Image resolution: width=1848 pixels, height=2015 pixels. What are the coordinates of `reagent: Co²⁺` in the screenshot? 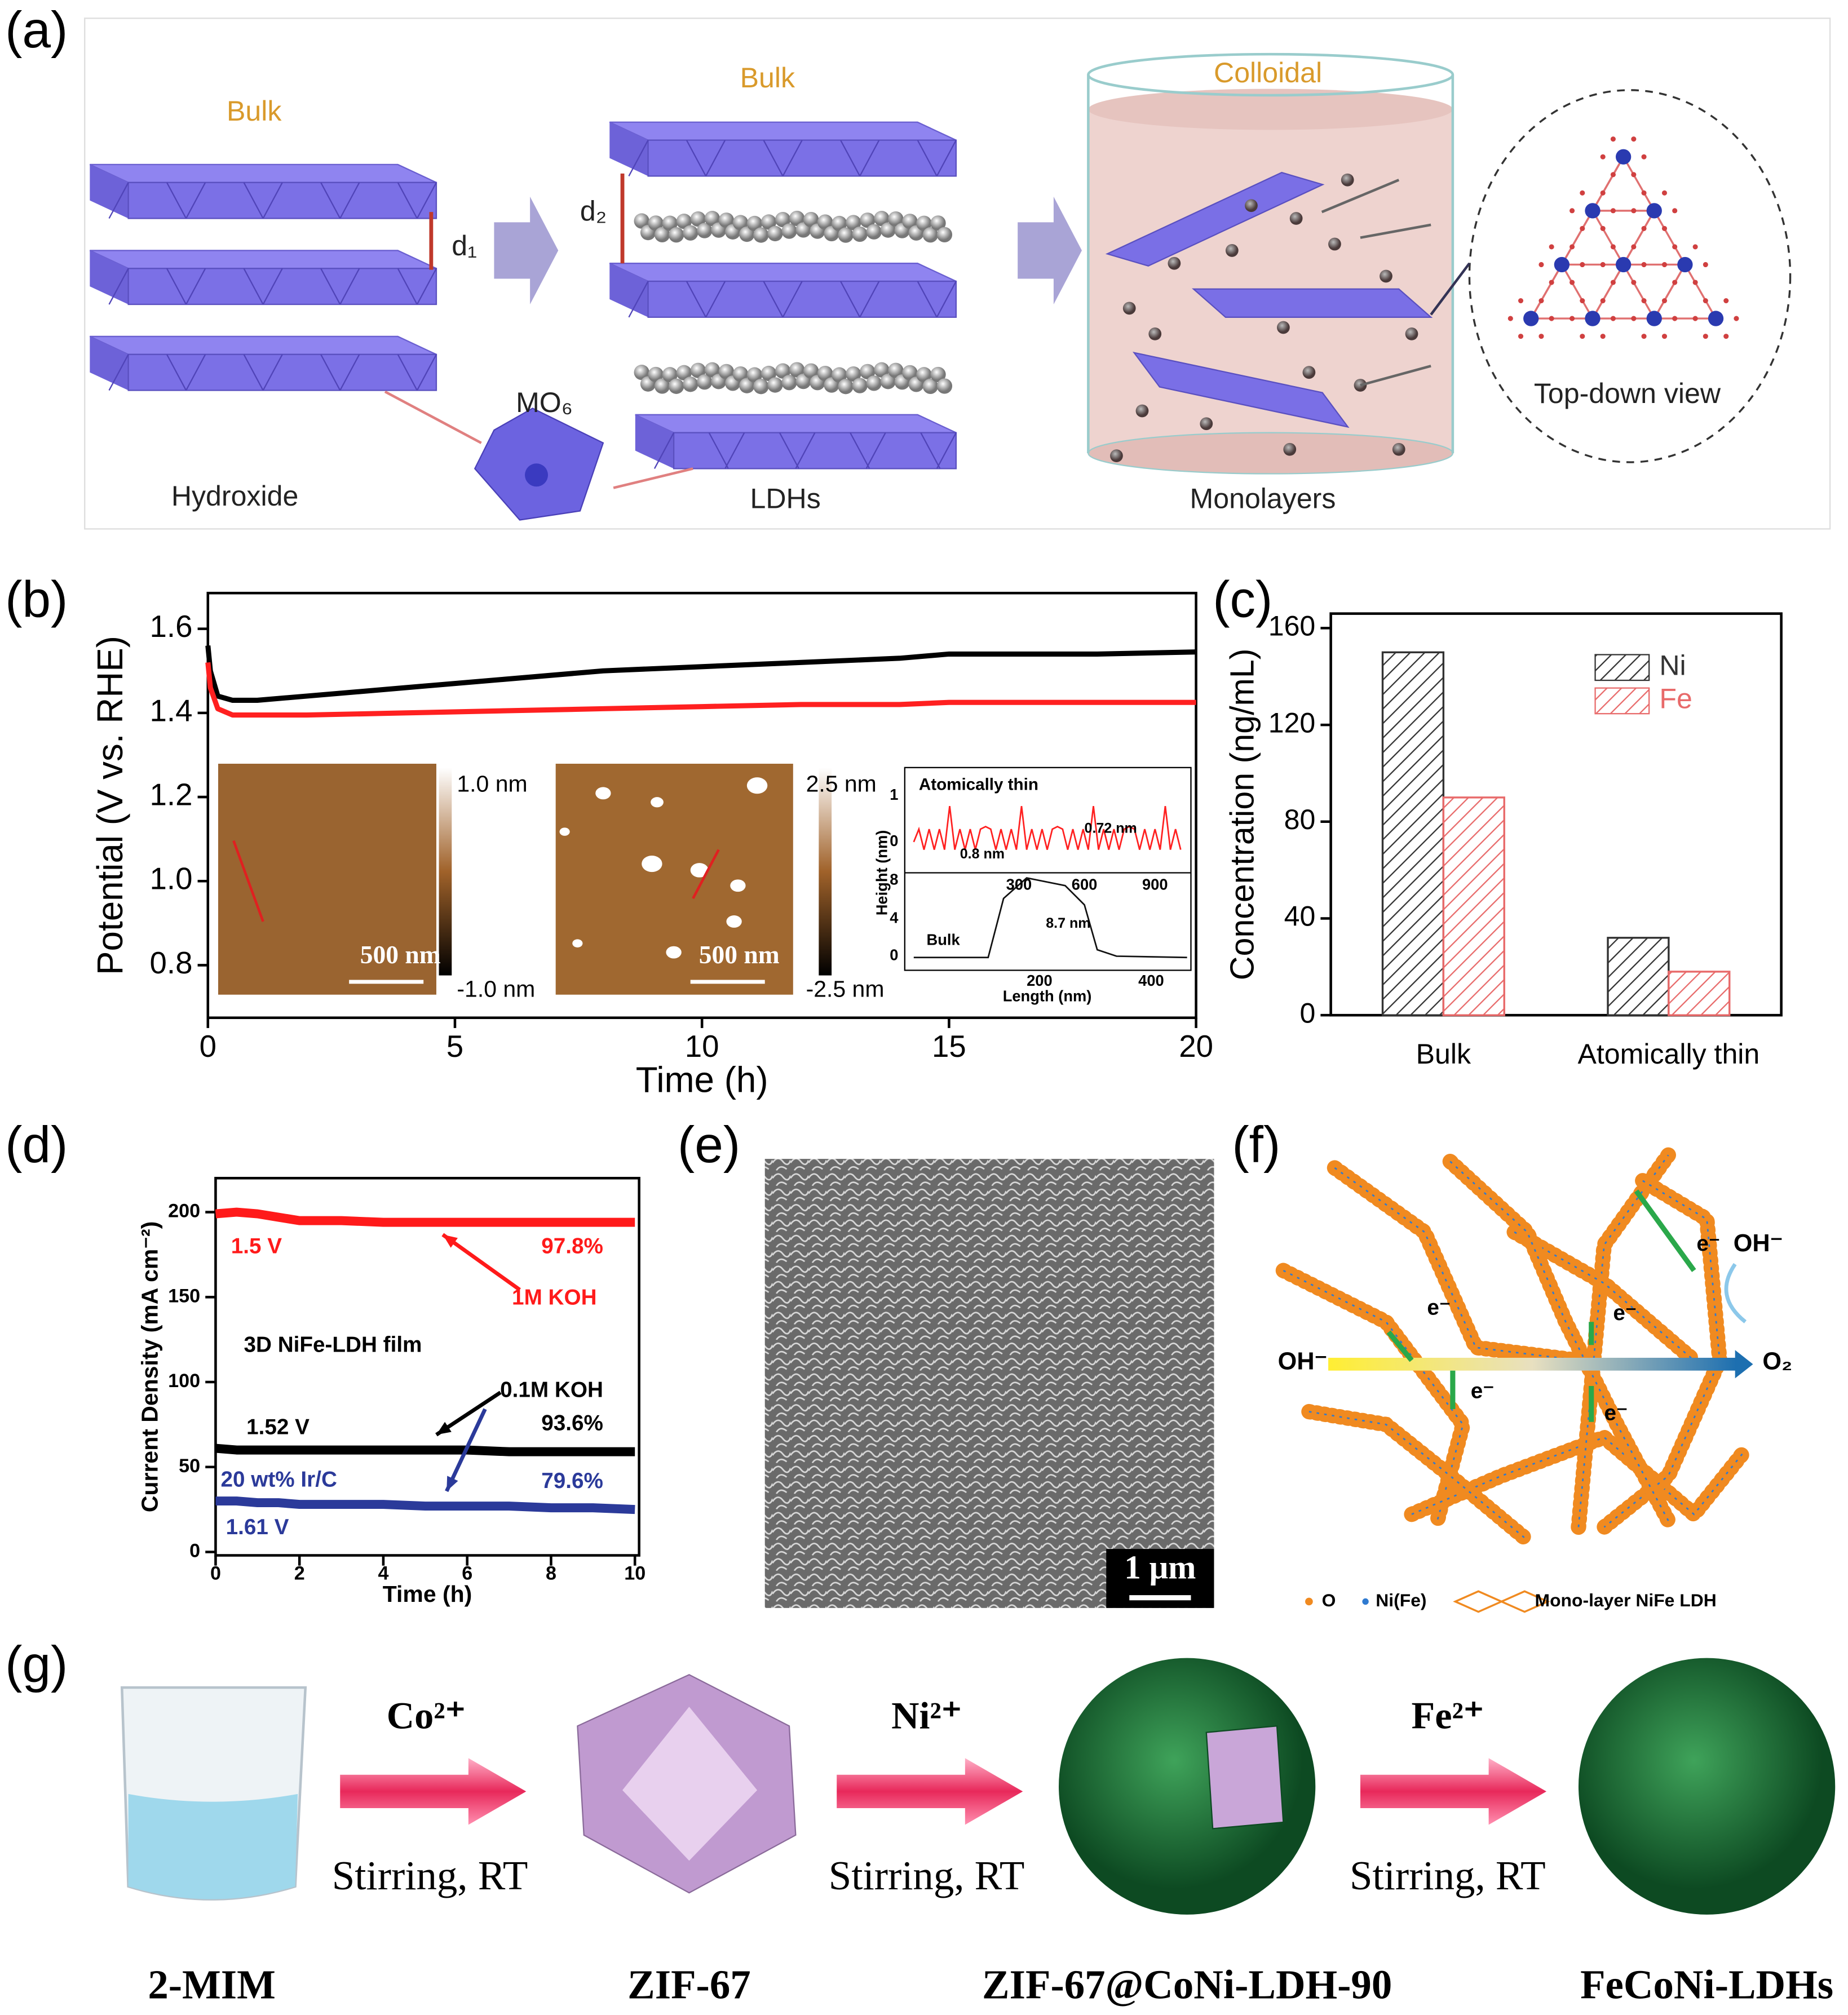 It's located at (426, 1715).